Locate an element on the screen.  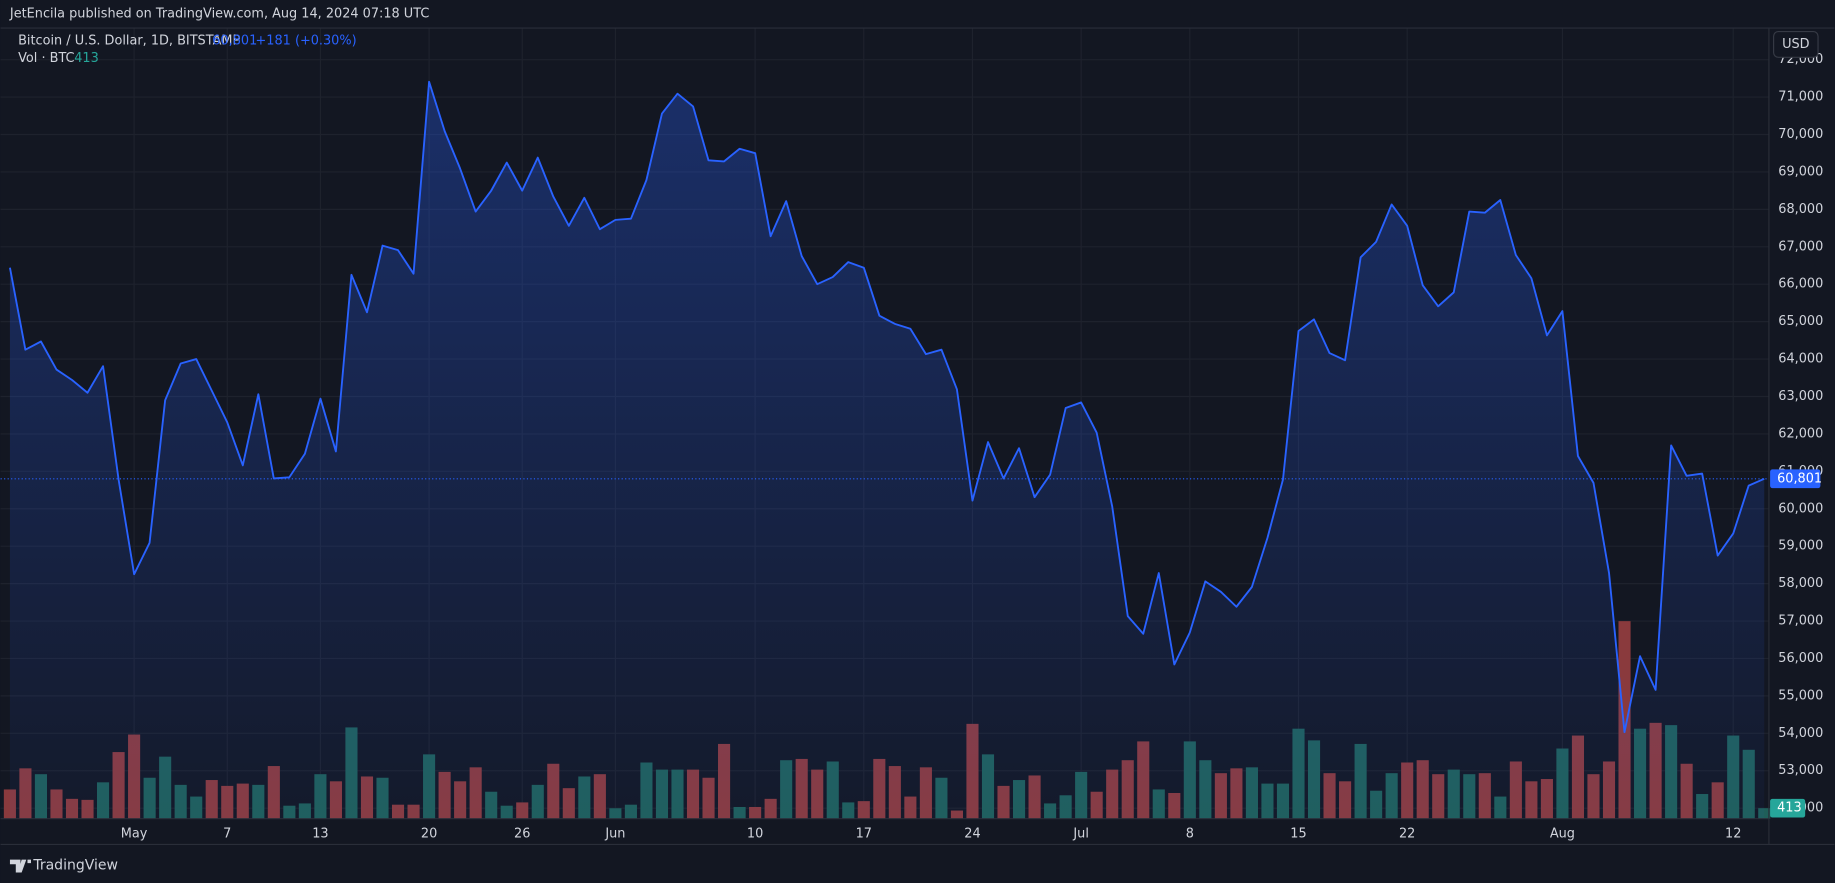
tradingview-logo is located at coordinates (20, 866).